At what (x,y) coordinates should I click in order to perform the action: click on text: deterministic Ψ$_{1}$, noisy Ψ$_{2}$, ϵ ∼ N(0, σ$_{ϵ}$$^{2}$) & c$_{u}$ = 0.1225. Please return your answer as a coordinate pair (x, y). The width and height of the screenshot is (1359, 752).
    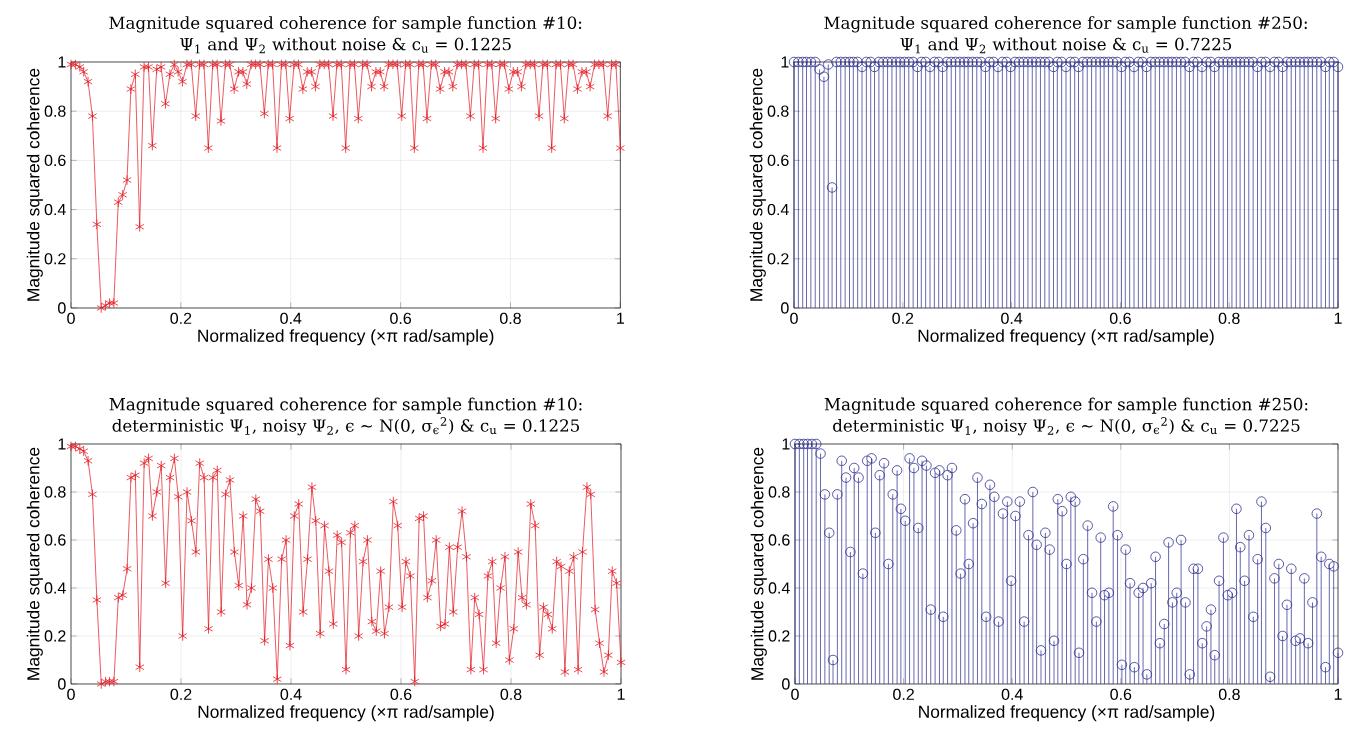
    Looking at the image, I should click on (346, 426).